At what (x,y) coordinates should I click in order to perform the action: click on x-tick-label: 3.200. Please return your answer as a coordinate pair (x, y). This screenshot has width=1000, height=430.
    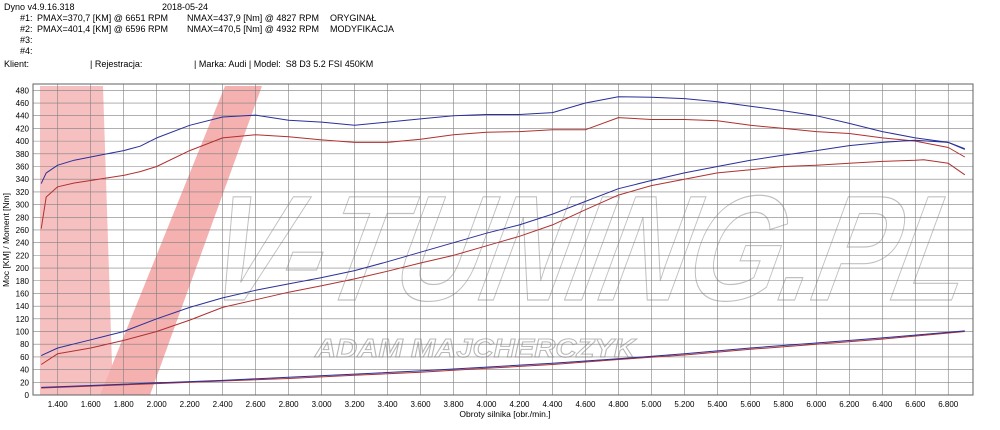
    Looking at the image, I should click on (355, 404).